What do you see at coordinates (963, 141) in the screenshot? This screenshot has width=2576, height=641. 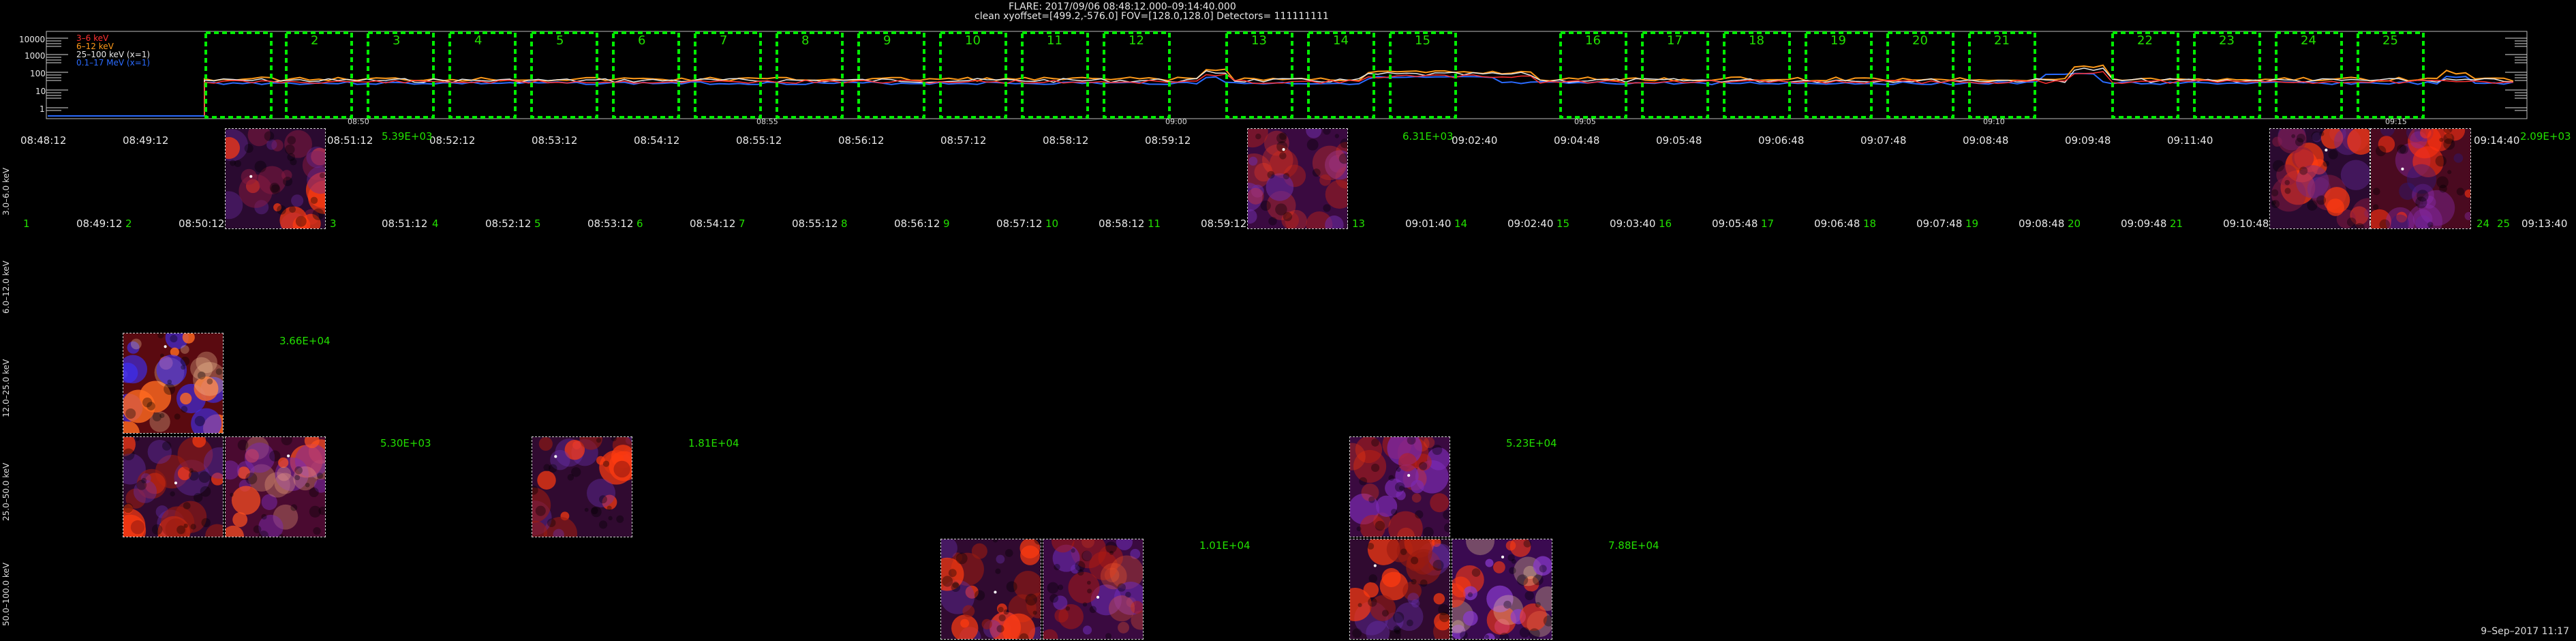 I see `interval-start-time: 08:57:12` at bounding box center [963, 141].